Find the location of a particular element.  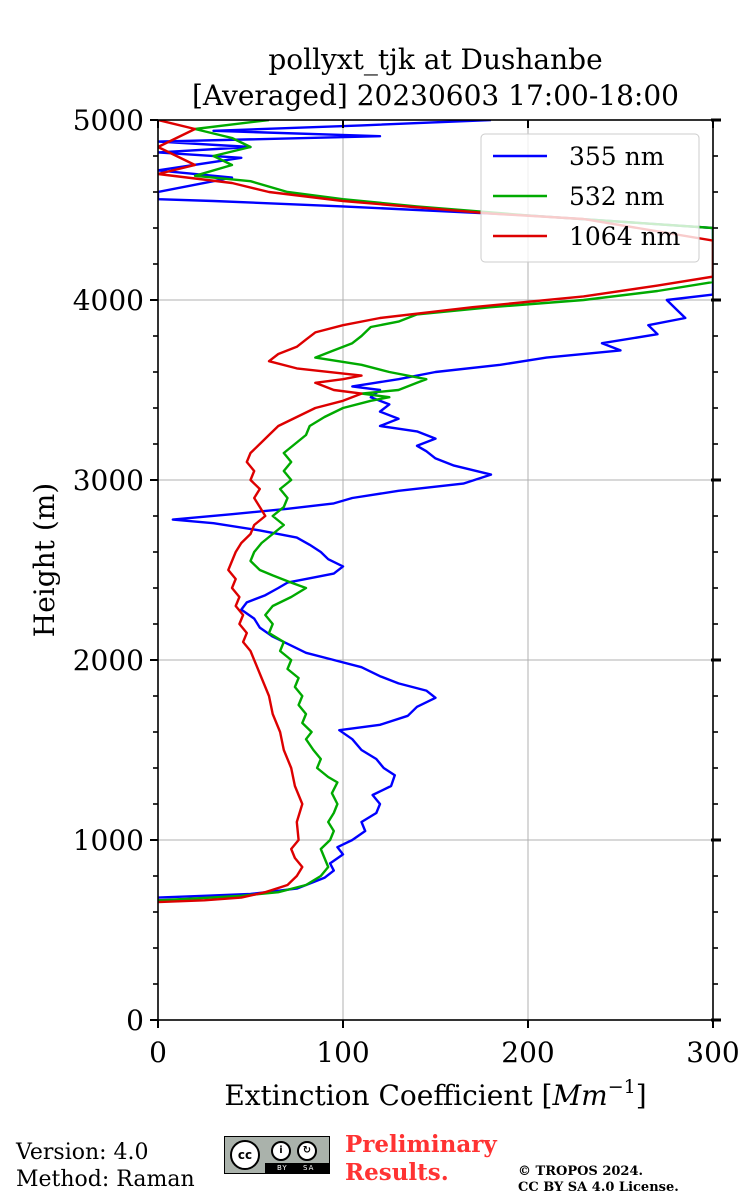

version-text: Version: 4.0 is located at coordinates (82, 1152).